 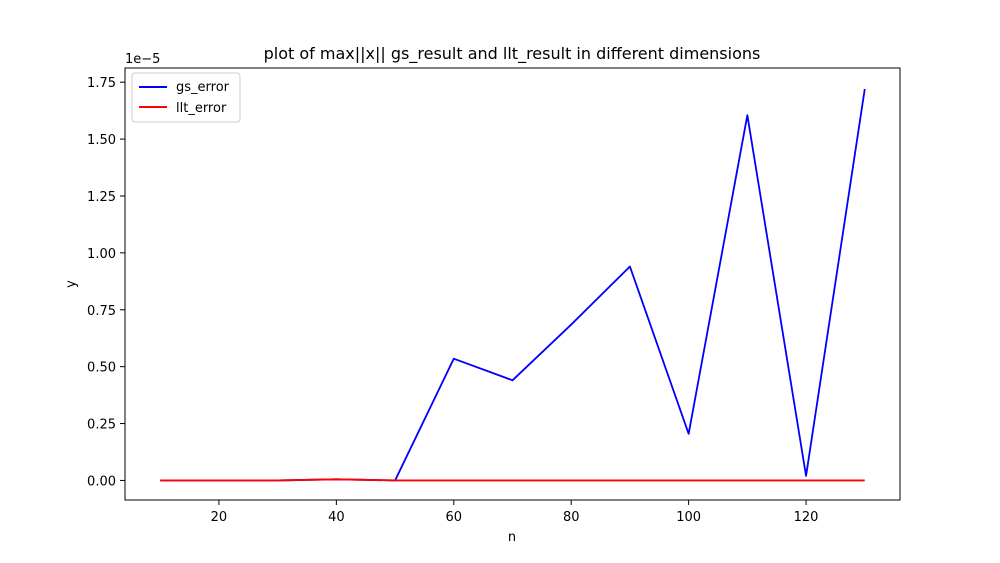 What do you see at coordinates (515, 512) in the screenshot?
I see `x-axis-ticks: 20 40 60 80 100 120` at bounding box center [515, 512].